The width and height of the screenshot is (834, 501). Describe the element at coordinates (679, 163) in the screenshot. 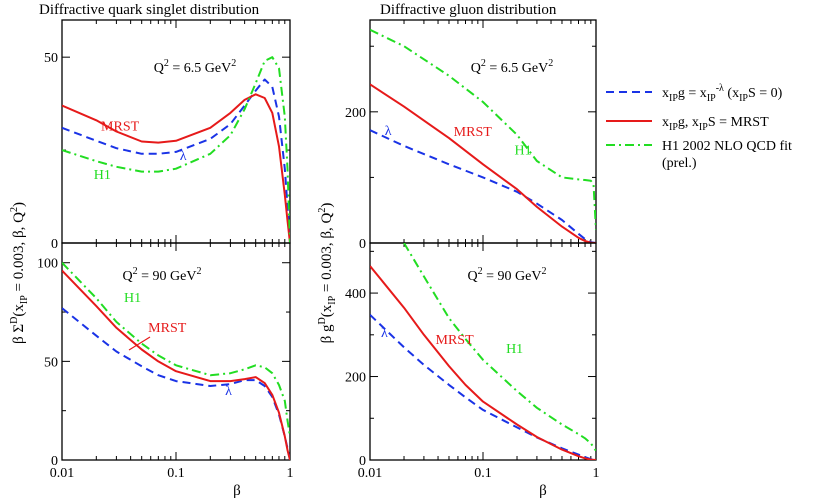

I see `legend-label-h1-line2: (prel.)` at that location.